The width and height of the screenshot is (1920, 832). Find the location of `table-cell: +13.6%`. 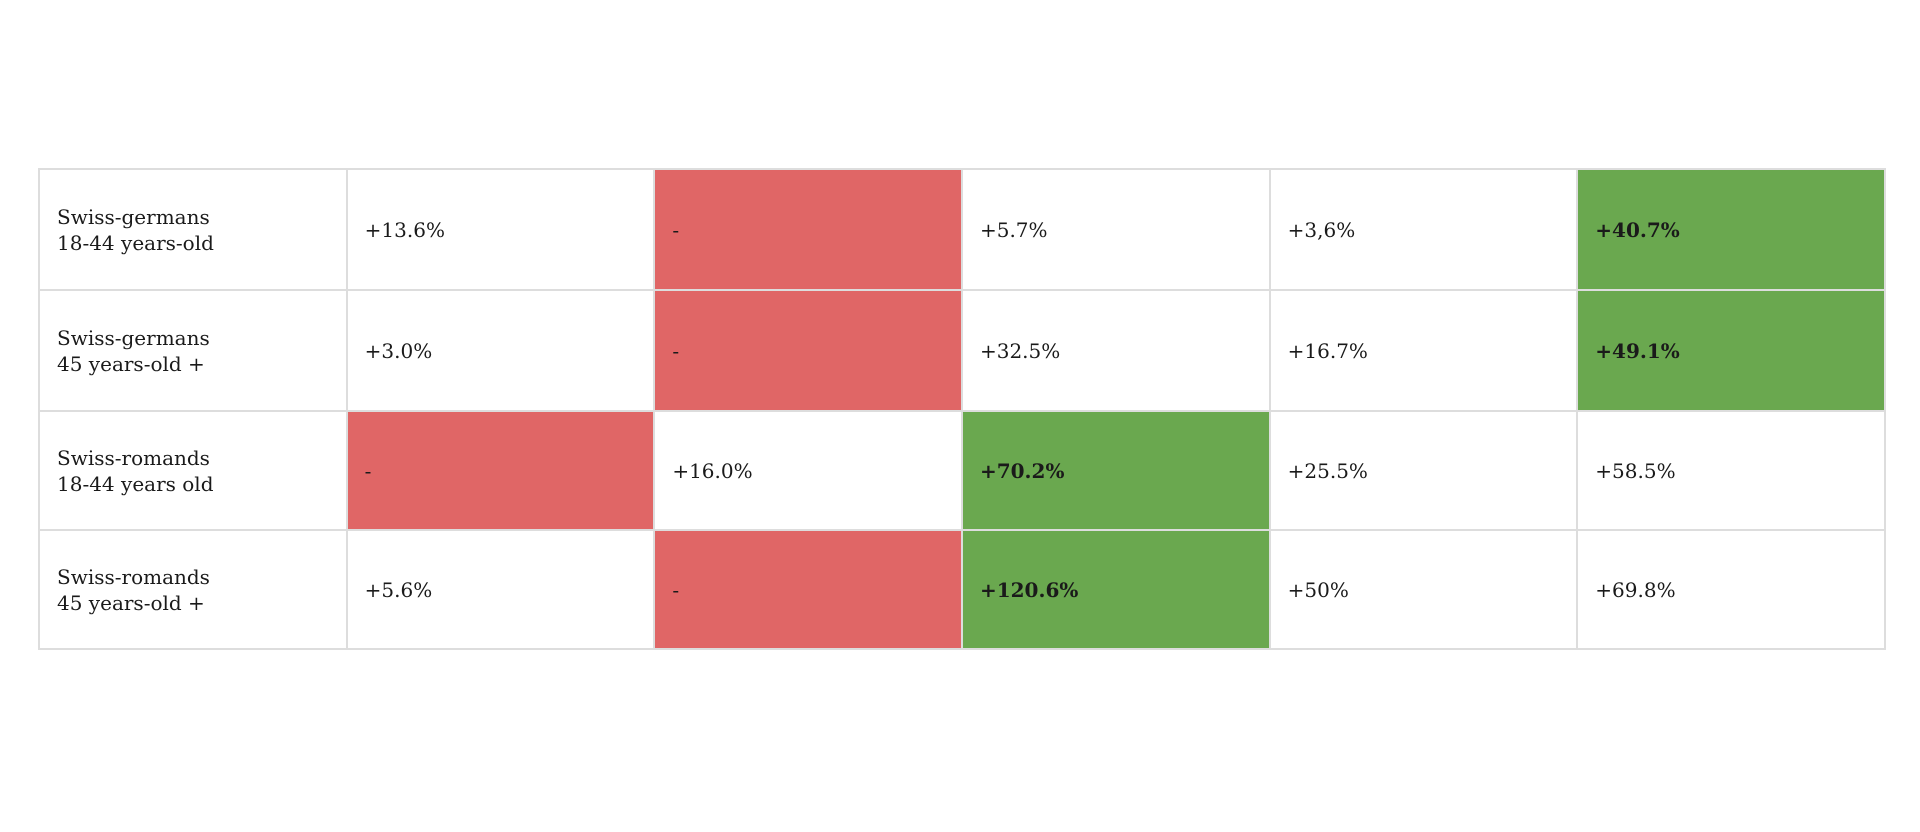

table-cell: +13.6% is located at coordinates (500, 229).